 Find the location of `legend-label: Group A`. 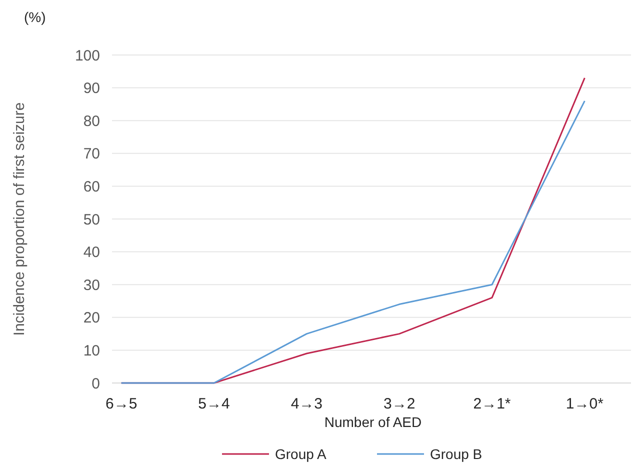

legend-label: Group A is located at coordinates (301, 454).